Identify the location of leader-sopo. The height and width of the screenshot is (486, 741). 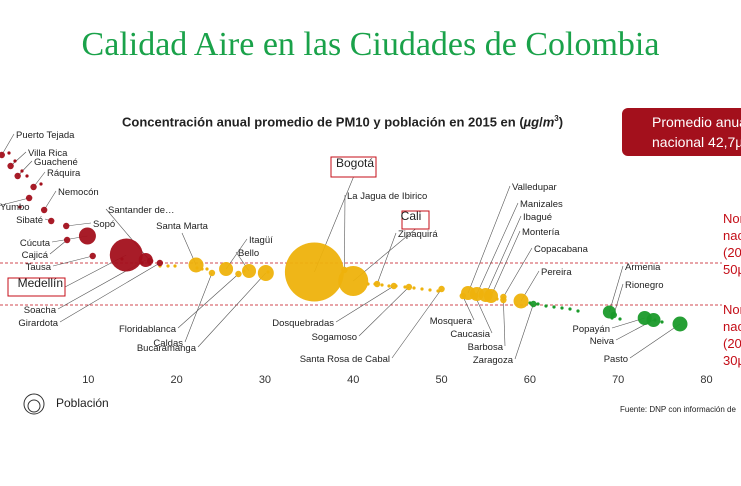
(79, 224).